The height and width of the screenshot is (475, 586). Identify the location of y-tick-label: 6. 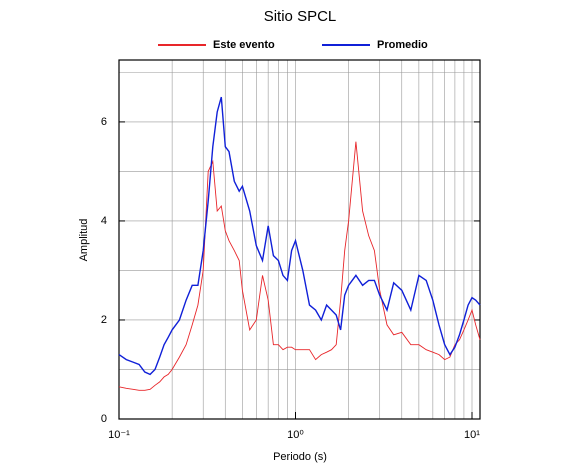
(104, 122).